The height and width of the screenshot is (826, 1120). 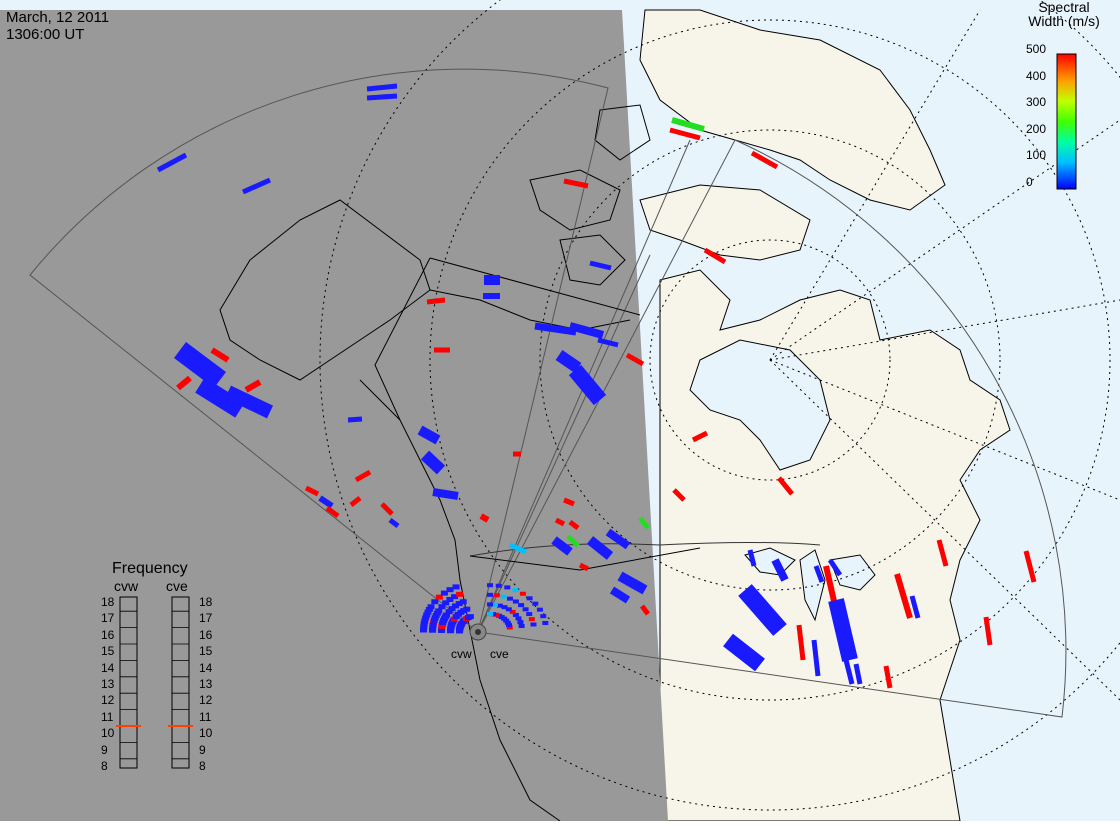 I want to click on cvw-column-label: cvw, so click(x=126, y=586).